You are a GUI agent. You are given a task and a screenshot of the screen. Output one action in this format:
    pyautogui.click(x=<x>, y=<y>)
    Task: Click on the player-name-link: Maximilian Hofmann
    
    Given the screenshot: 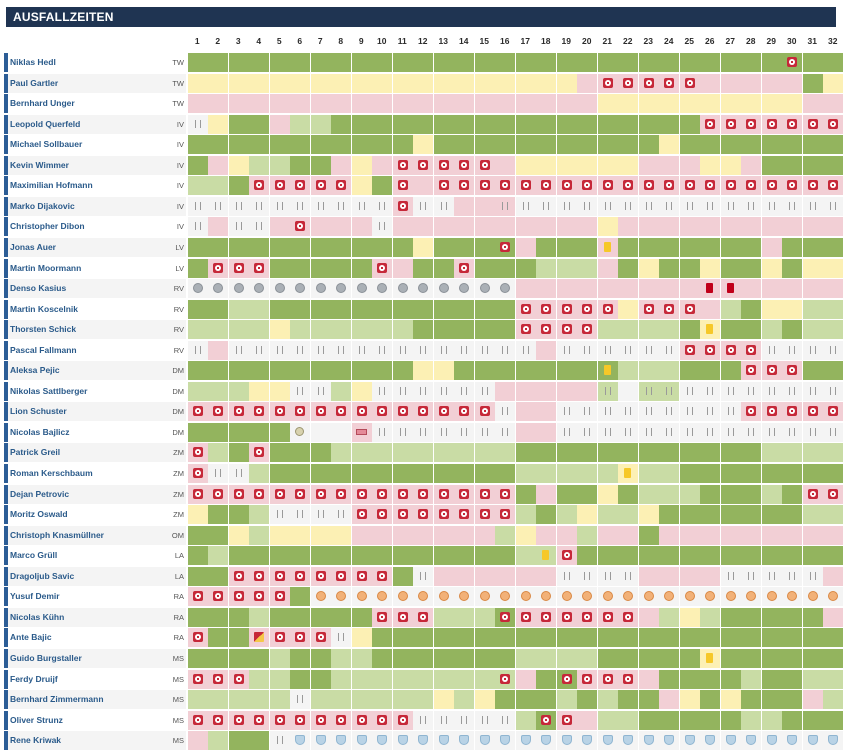 What is the action you would take?
    pyautogui.click(x=51, y=185)
    